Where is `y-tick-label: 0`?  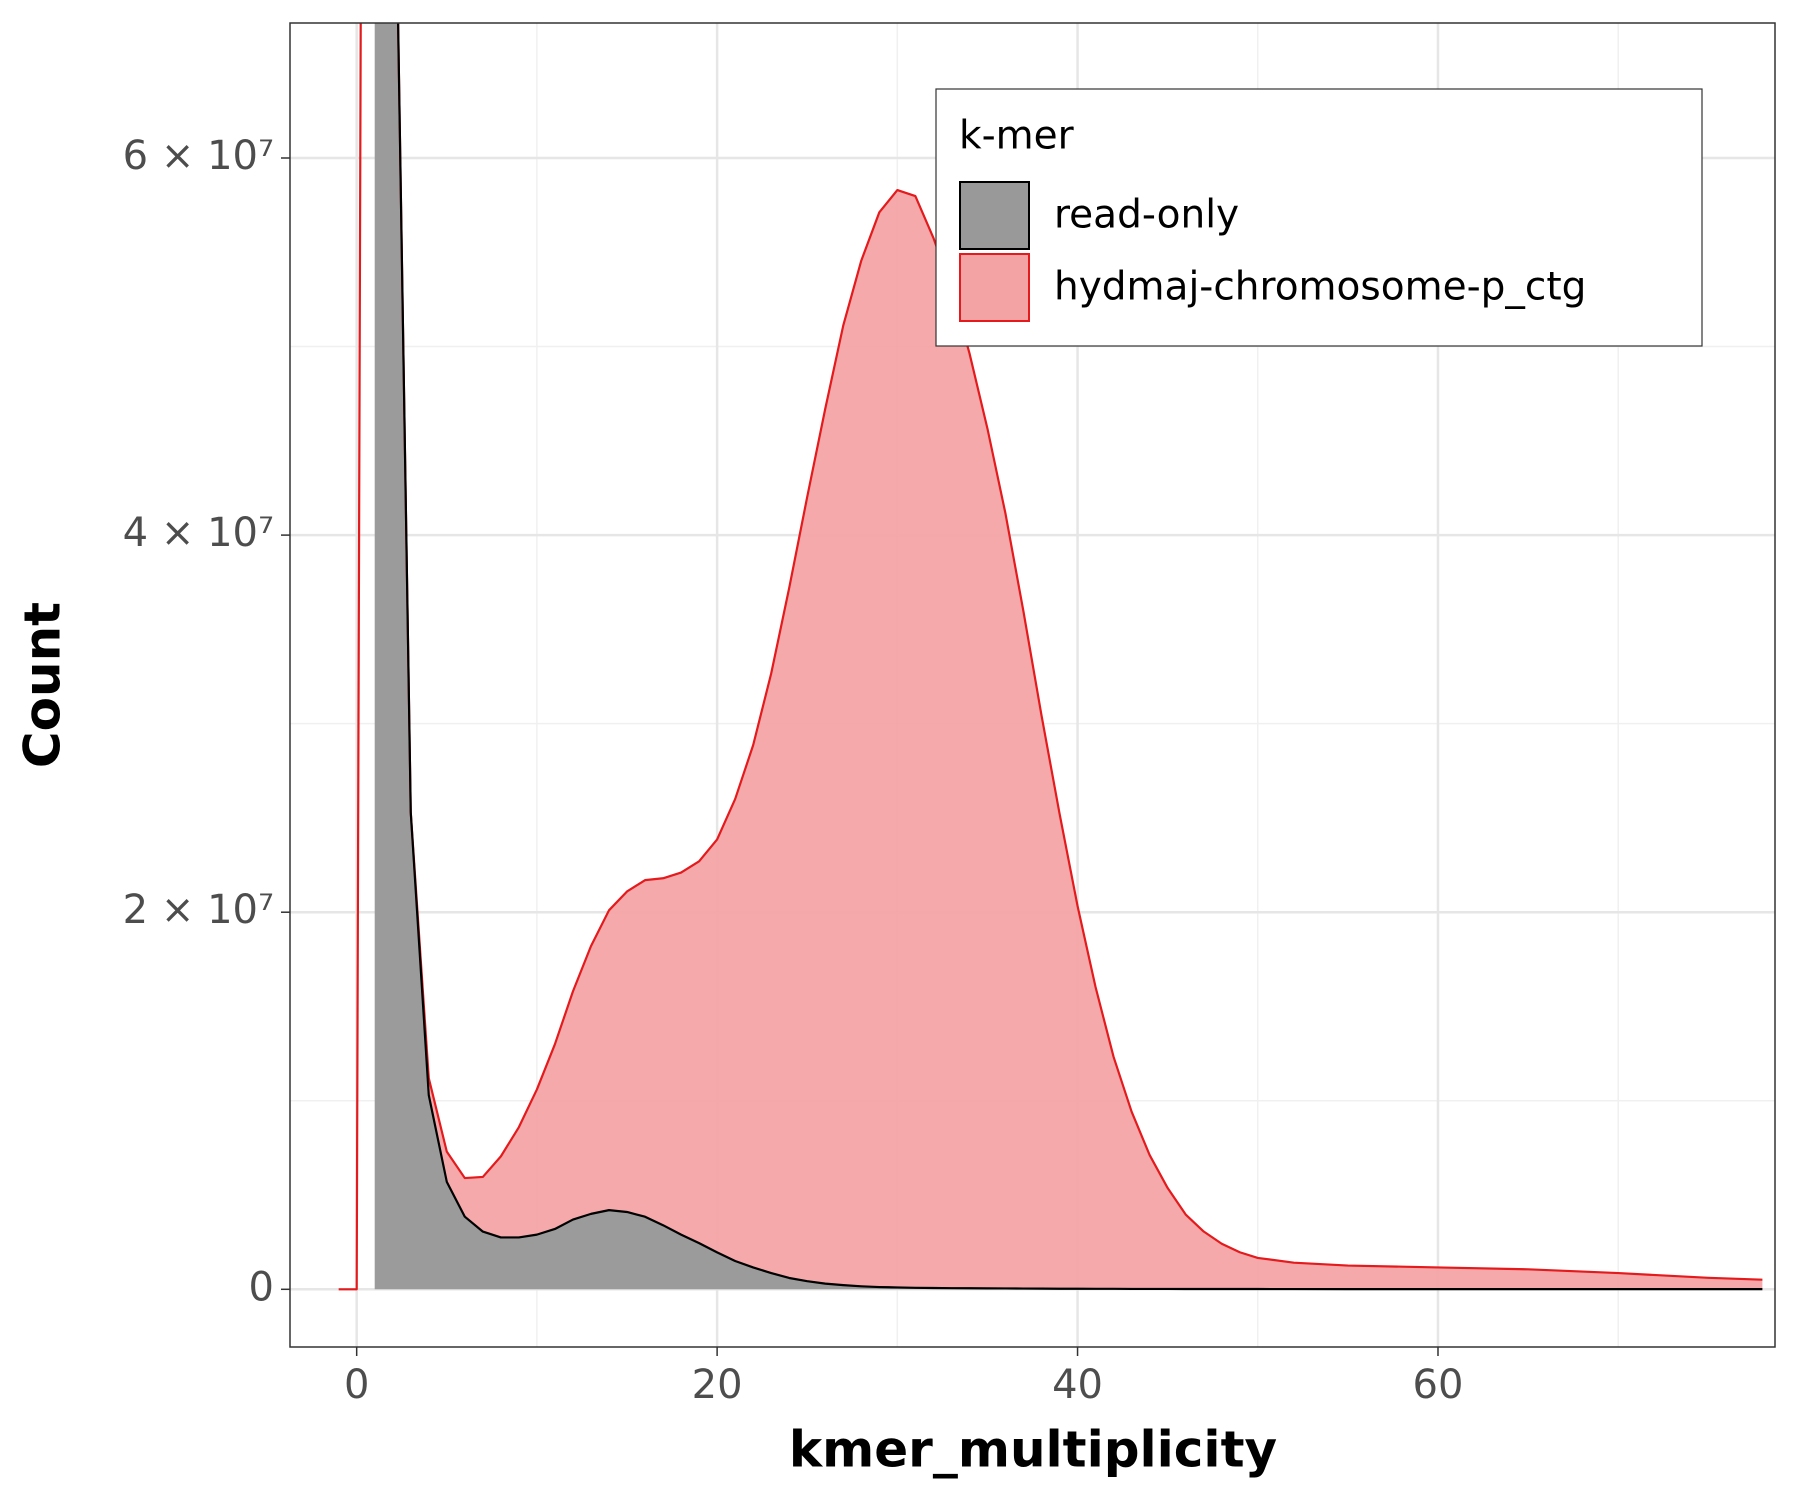
y-tick-label: 0 is located at coordinates (261, 1287).